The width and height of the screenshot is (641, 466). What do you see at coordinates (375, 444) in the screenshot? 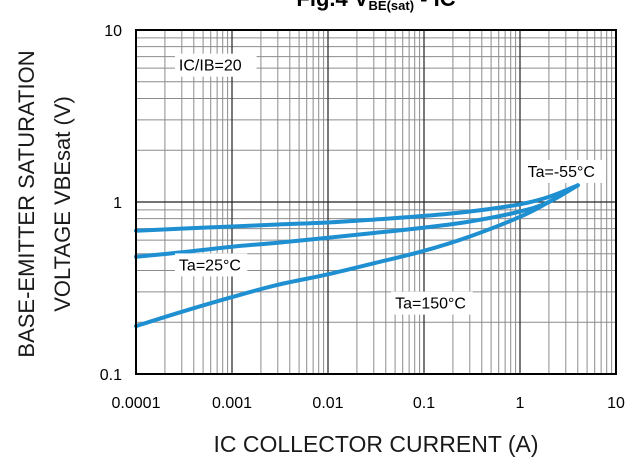
I see `x-axis-title: IC COLLECTOR CURRENT (A)` at bounding box center [375, 444].